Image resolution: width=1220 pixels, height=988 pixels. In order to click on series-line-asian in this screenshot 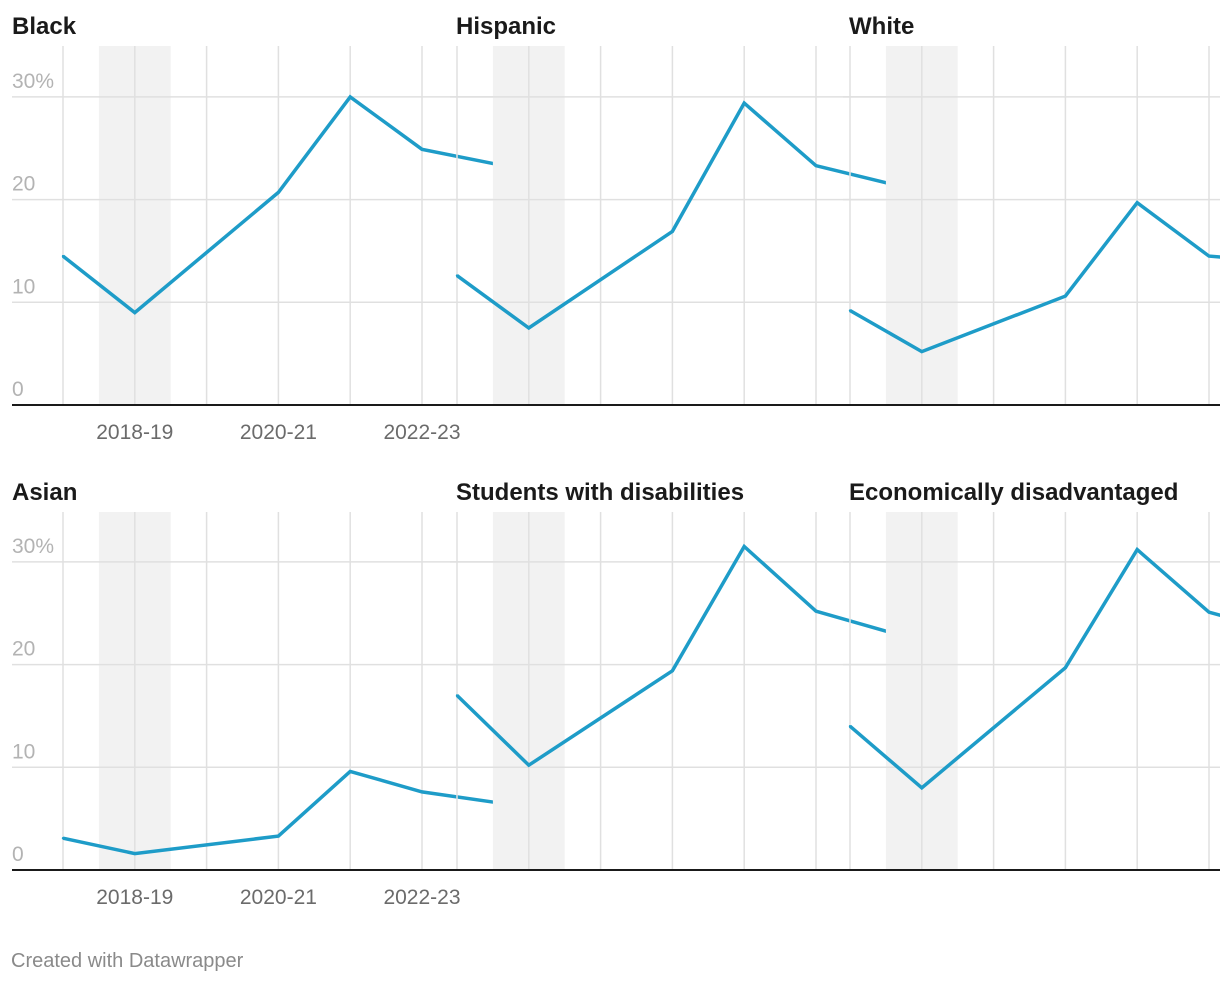, I will do `click(278, 812)`.